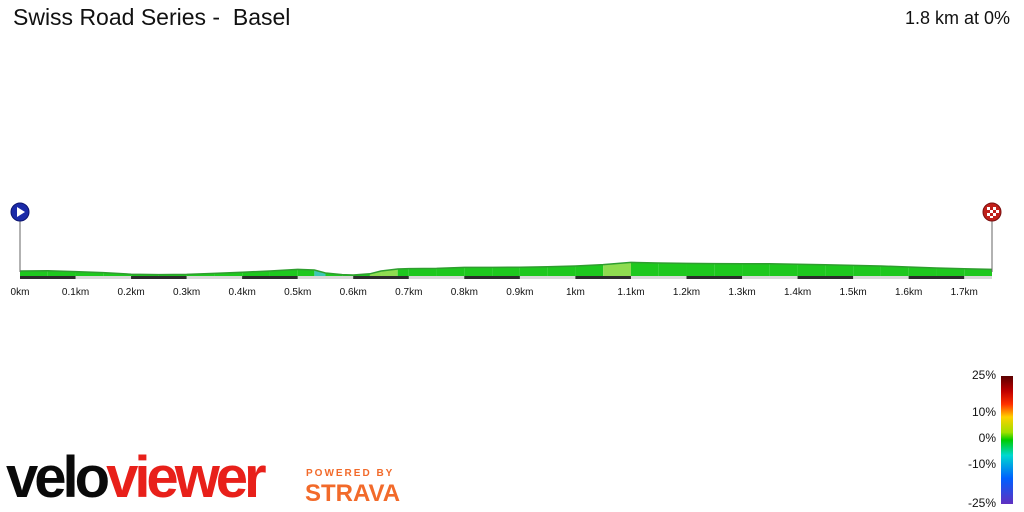 Image resolution: width=1024 pixels, height=512 pixels. I want to click on x-tick-label: 1.3km, so click(742, 292).